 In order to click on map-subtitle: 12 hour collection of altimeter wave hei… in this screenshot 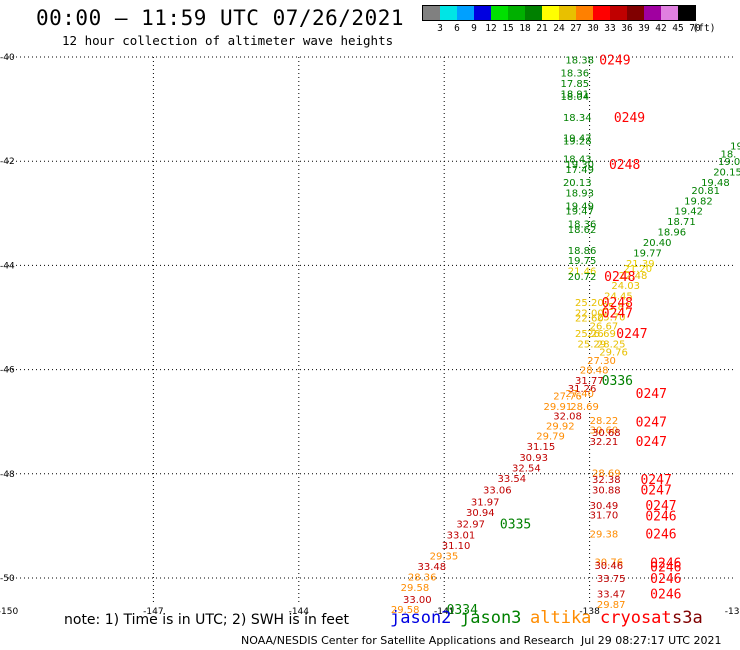, I will do `click(228, 40)`.